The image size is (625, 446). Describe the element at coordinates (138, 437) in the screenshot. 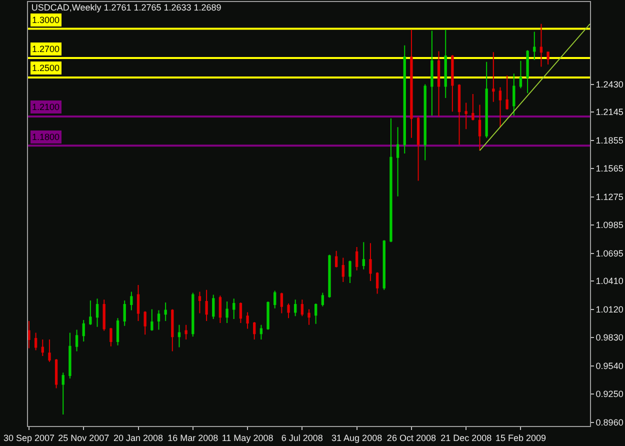

I see `x-tick-label: 20 Jan 2008` at that location.